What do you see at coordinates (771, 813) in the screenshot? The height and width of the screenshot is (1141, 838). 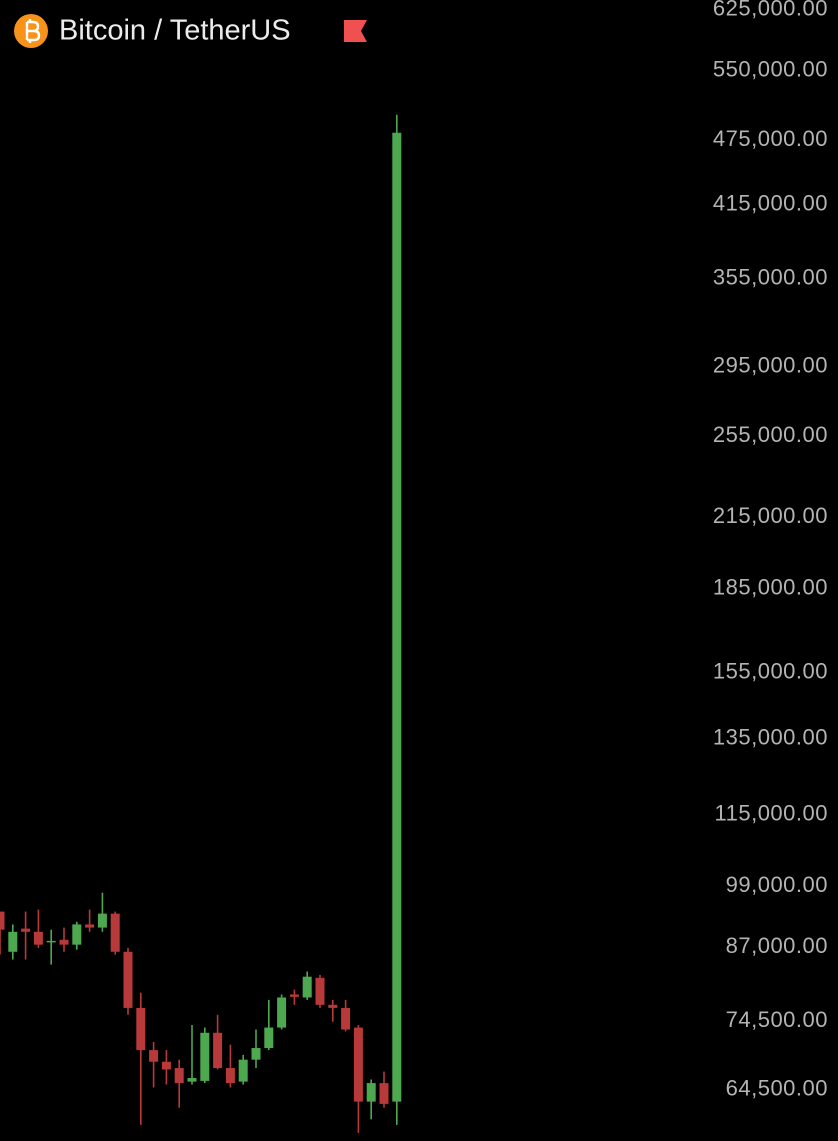 I see `y-tick-label: 115,000.00` at bounding box center [771, 813].